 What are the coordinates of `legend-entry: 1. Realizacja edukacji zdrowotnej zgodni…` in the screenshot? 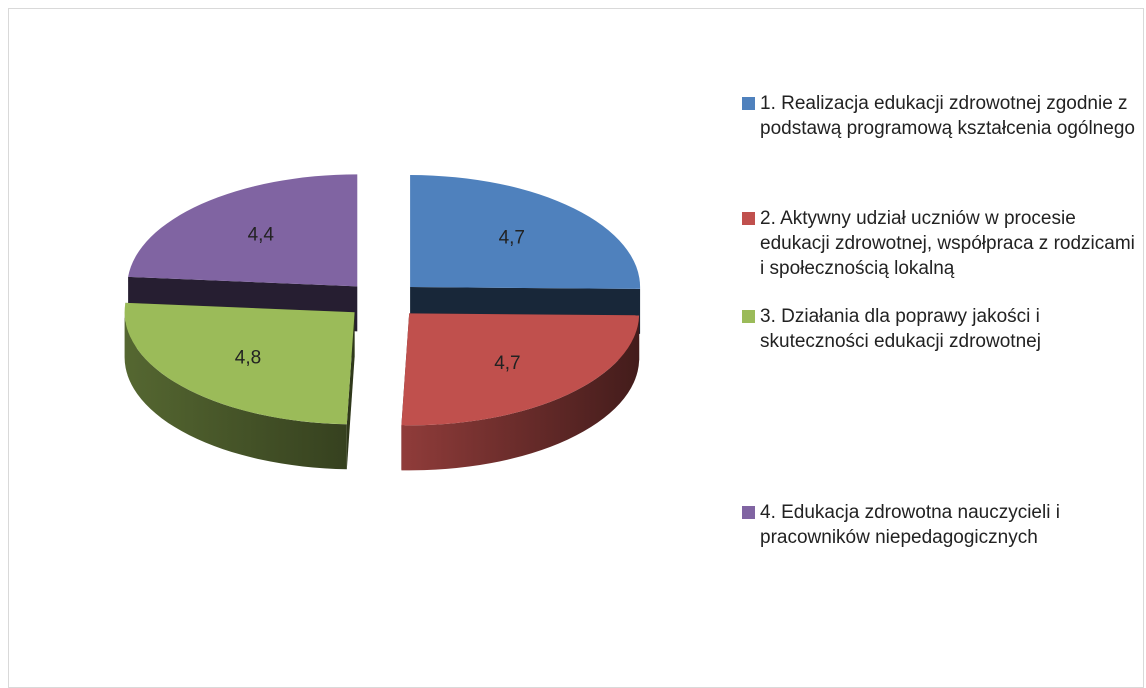 It's located at (939, 116).